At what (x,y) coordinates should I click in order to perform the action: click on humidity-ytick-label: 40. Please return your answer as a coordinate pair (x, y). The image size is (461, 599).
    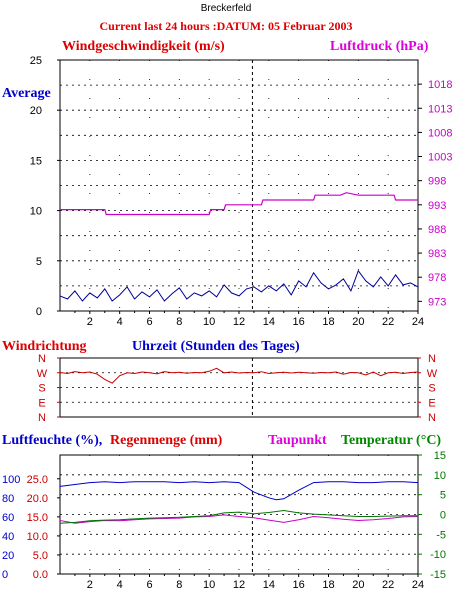
    Looking at the image, I should click on (8, 537).